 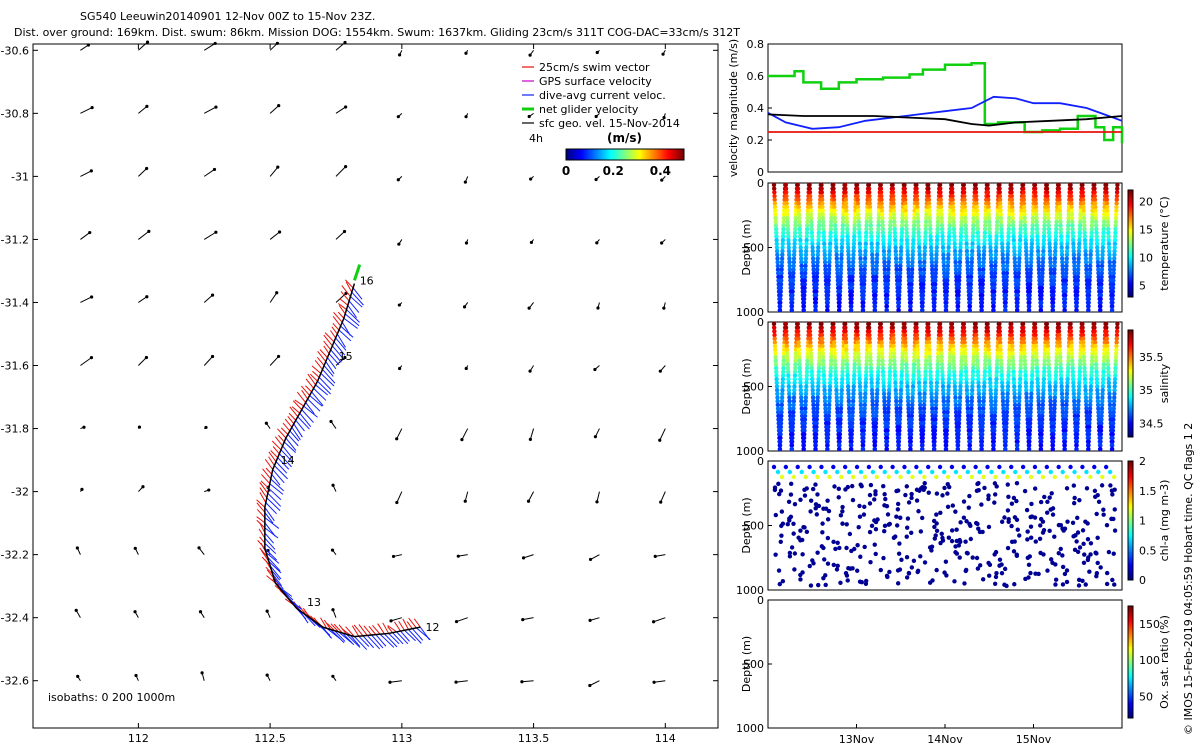 What do you see at coordinates (270, 738) in the screenshot?
I see `map-x-tick-label: 112.5` at bounding box center [270, 738].